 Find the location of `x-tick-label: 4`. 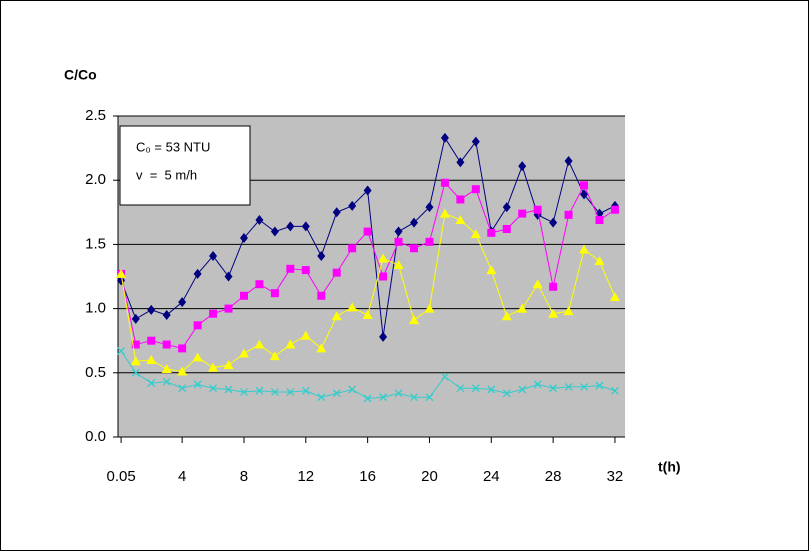

x-tick-label: 4 is located at coordinates (182, 476).